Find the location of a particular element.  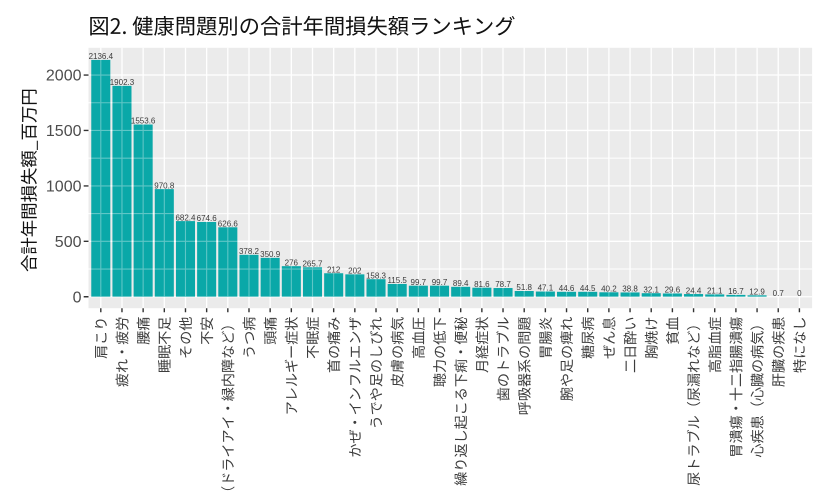

svg-text: 115.5 is located at coordinates (397, 280).